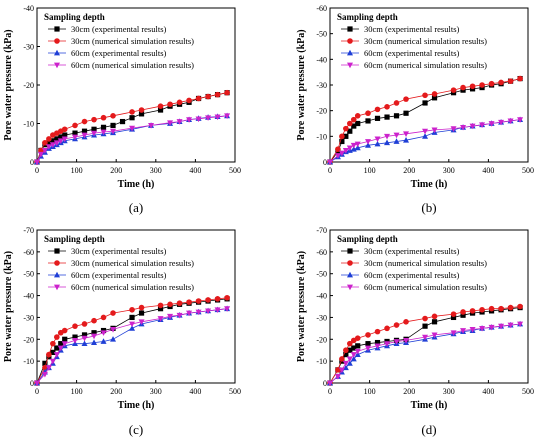  I want to click on x-tick-label: 300, so click(449, 391).